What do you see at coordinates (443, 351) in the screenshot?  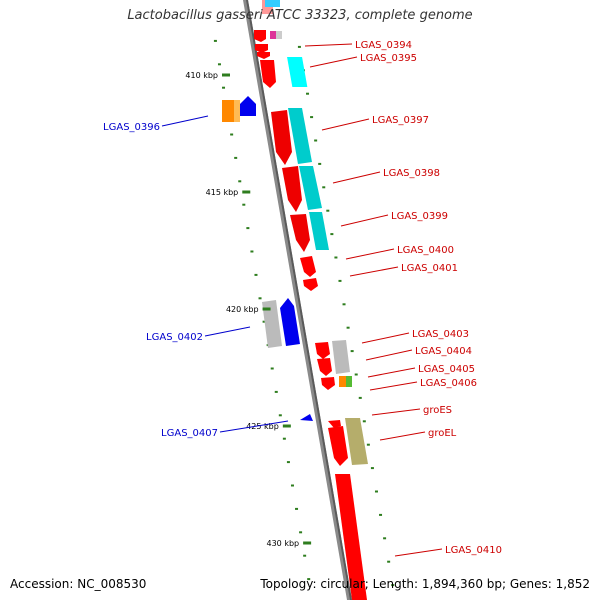 I see `gene-label-lgas_0404: LGAS_0404` at bounding box center [443, 351].